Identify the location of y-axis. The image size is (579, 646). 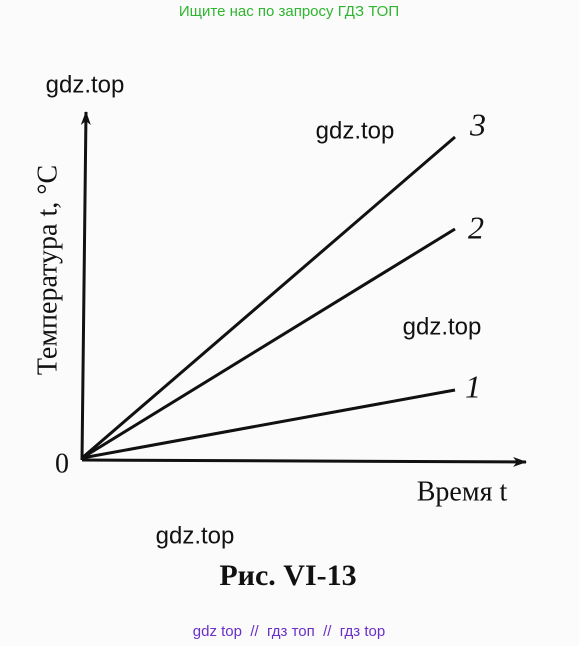
(85, 286).